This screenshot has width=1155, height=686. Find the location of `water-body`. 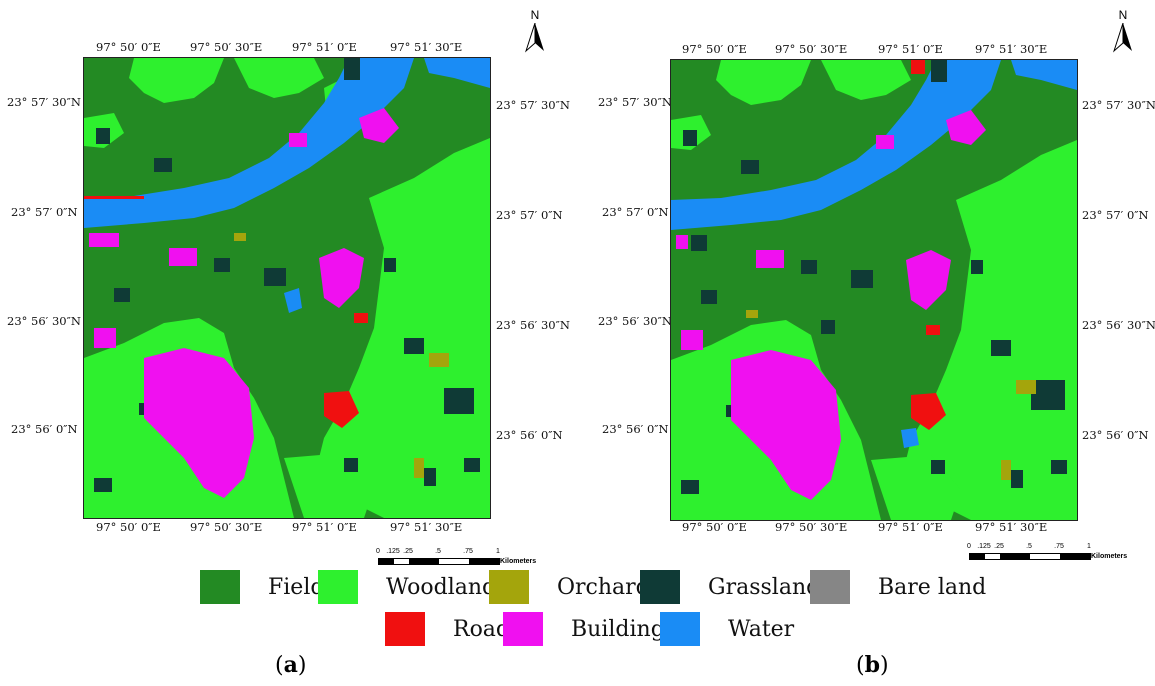

water-body is located at coordinates (287, 185).